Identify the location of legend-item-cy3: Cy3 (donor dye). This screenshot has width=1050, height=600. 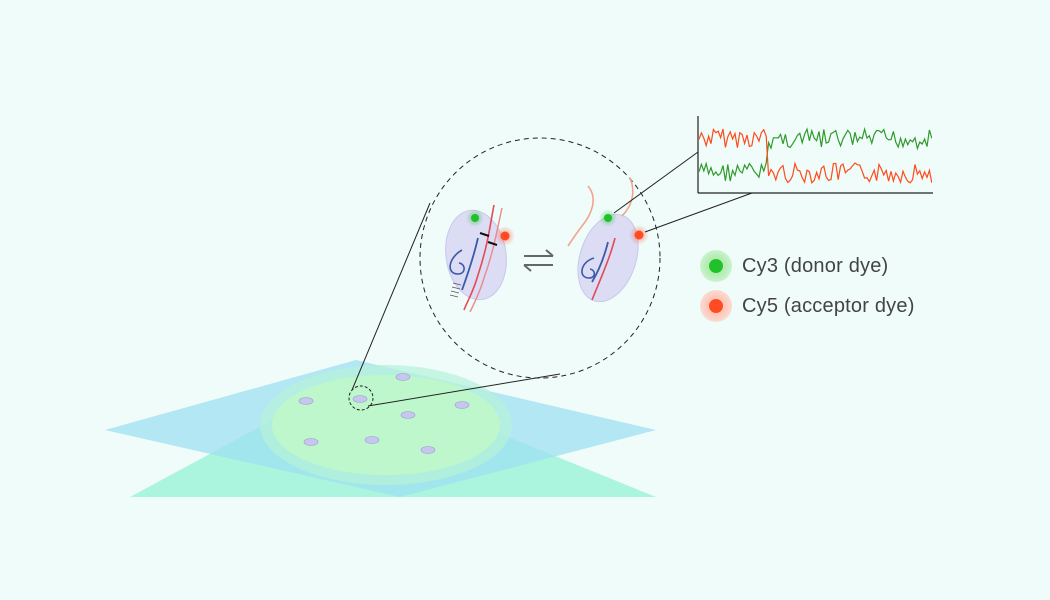
(807, 266).